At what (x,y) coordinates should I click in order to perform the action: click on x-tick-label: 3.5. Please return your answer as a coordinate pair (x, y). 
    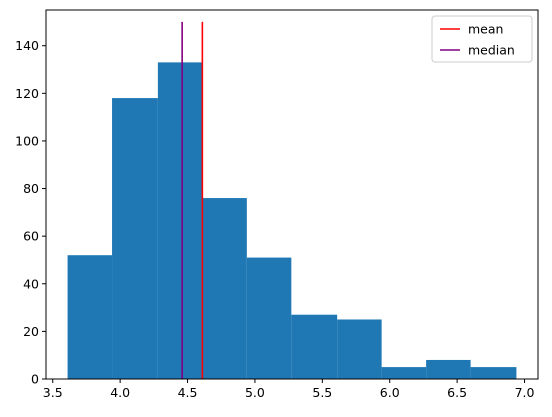
    Looking at the image, I should click on (53, 392).